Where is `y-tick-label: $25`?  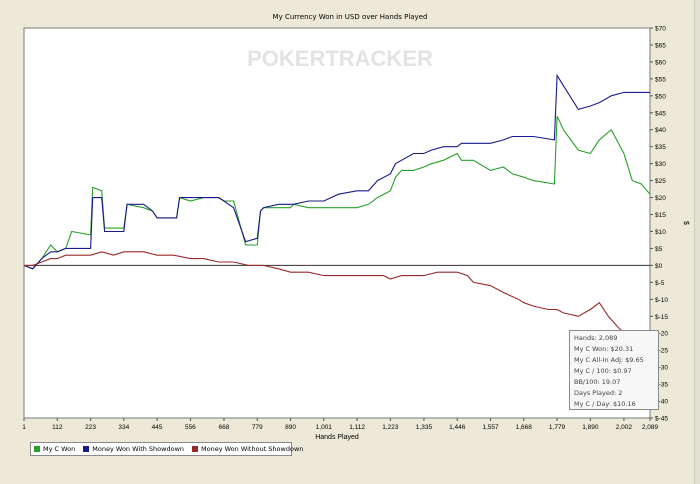 y-tick-label: $25 is located at coordinates (660, 181).